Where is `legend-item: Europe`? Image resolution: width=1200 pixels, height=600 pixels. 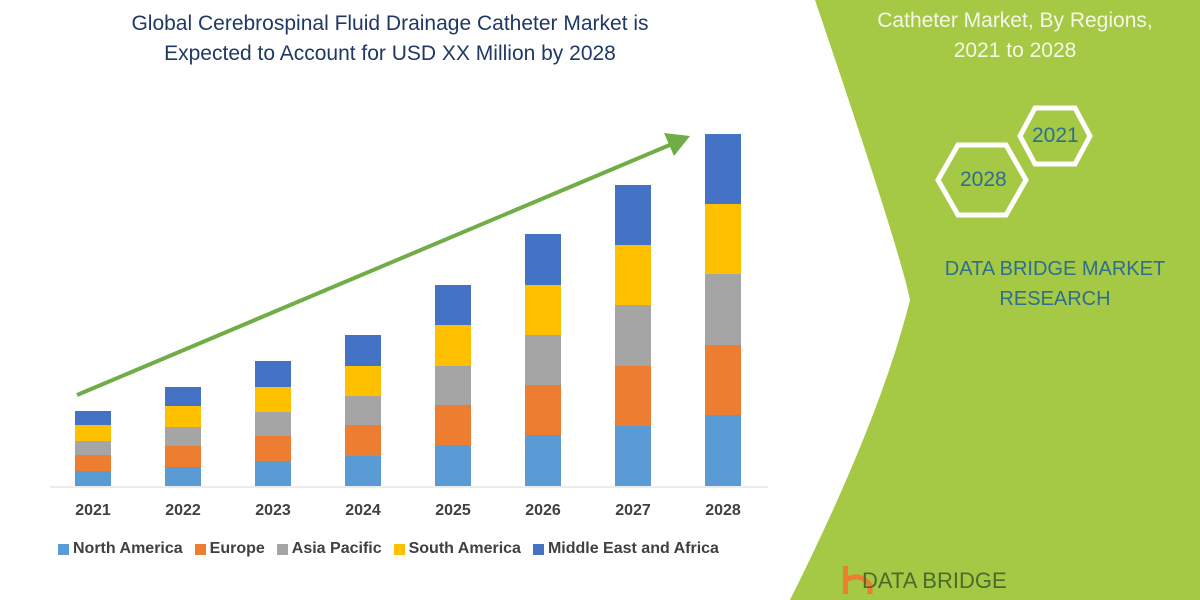
legend-item: Europe is located at coordinates (229, 549).